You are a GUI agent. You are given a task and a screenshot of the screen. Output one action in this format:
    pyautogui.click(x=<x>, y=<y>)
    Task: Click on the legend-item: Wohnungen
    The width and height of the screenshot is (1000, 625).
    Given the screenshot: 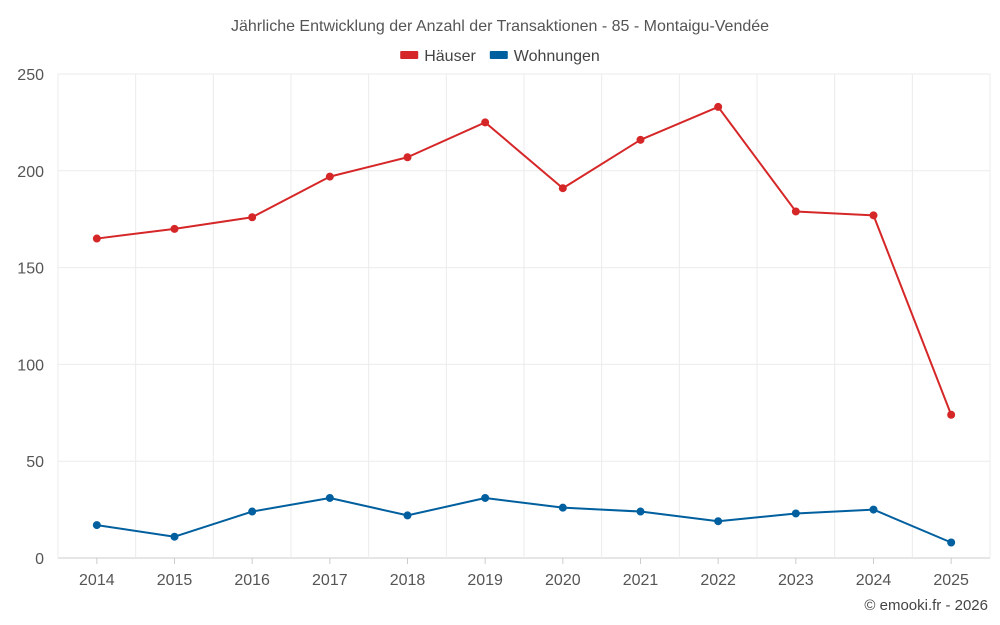 What is the action you would take?
    pyautogui.click(x=544, y=56)
    